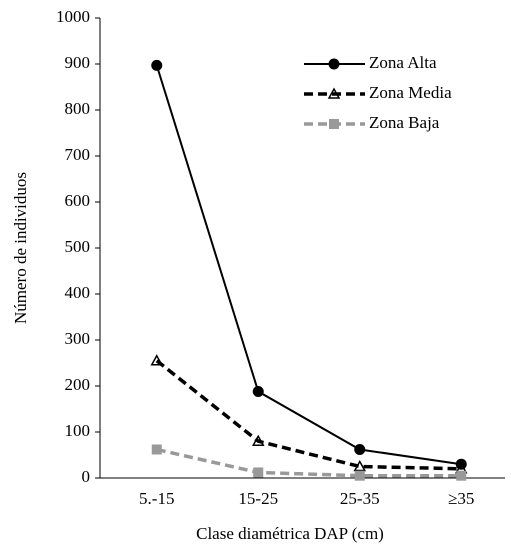 The height and width of the screenshot is (549, 511). I want to click on y-tick-label: 600, so click(78, 200).